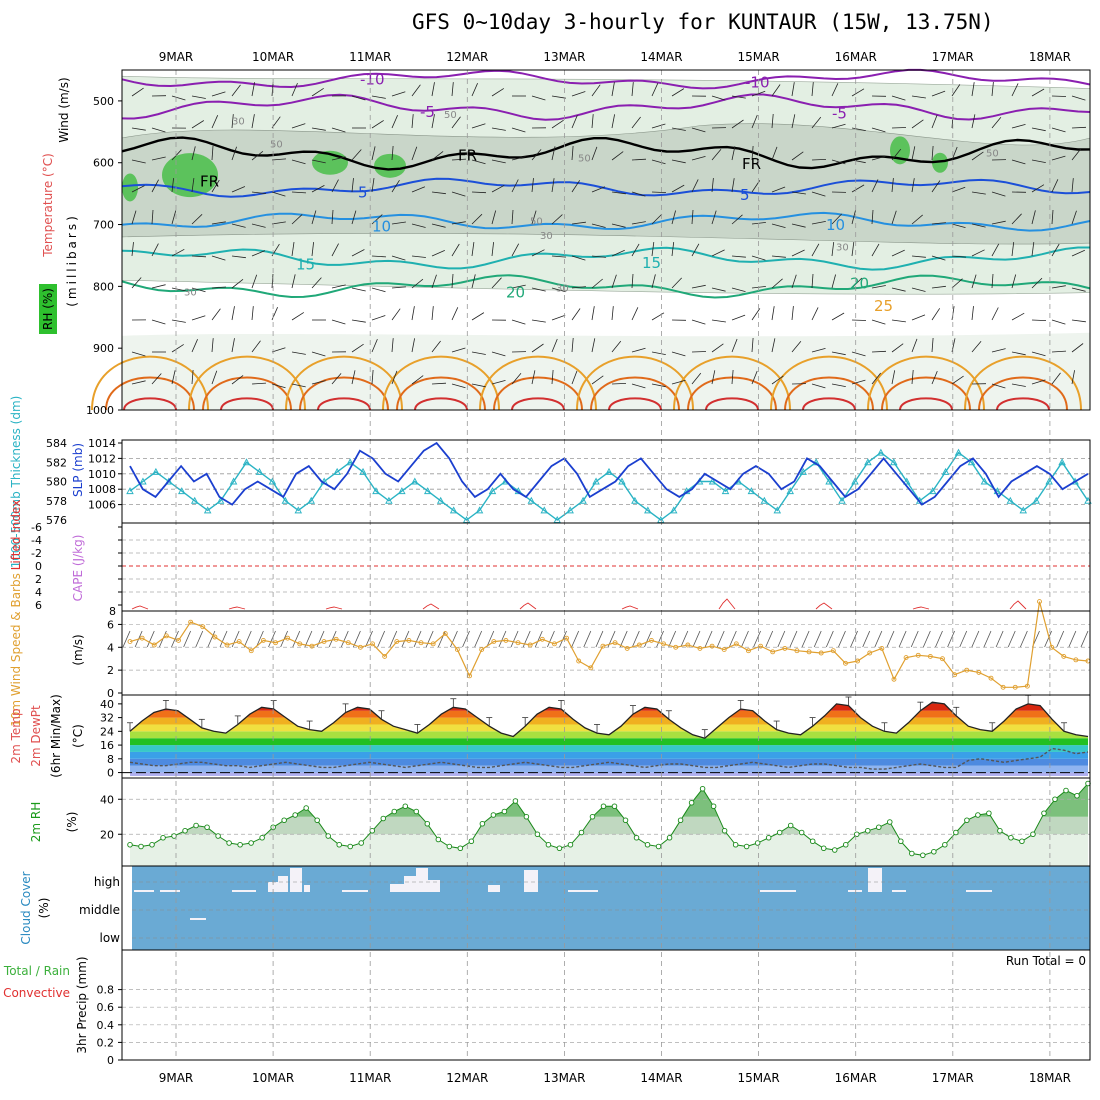  I want to click on date-label-bottom: 12MAR, so click(467, 1078).